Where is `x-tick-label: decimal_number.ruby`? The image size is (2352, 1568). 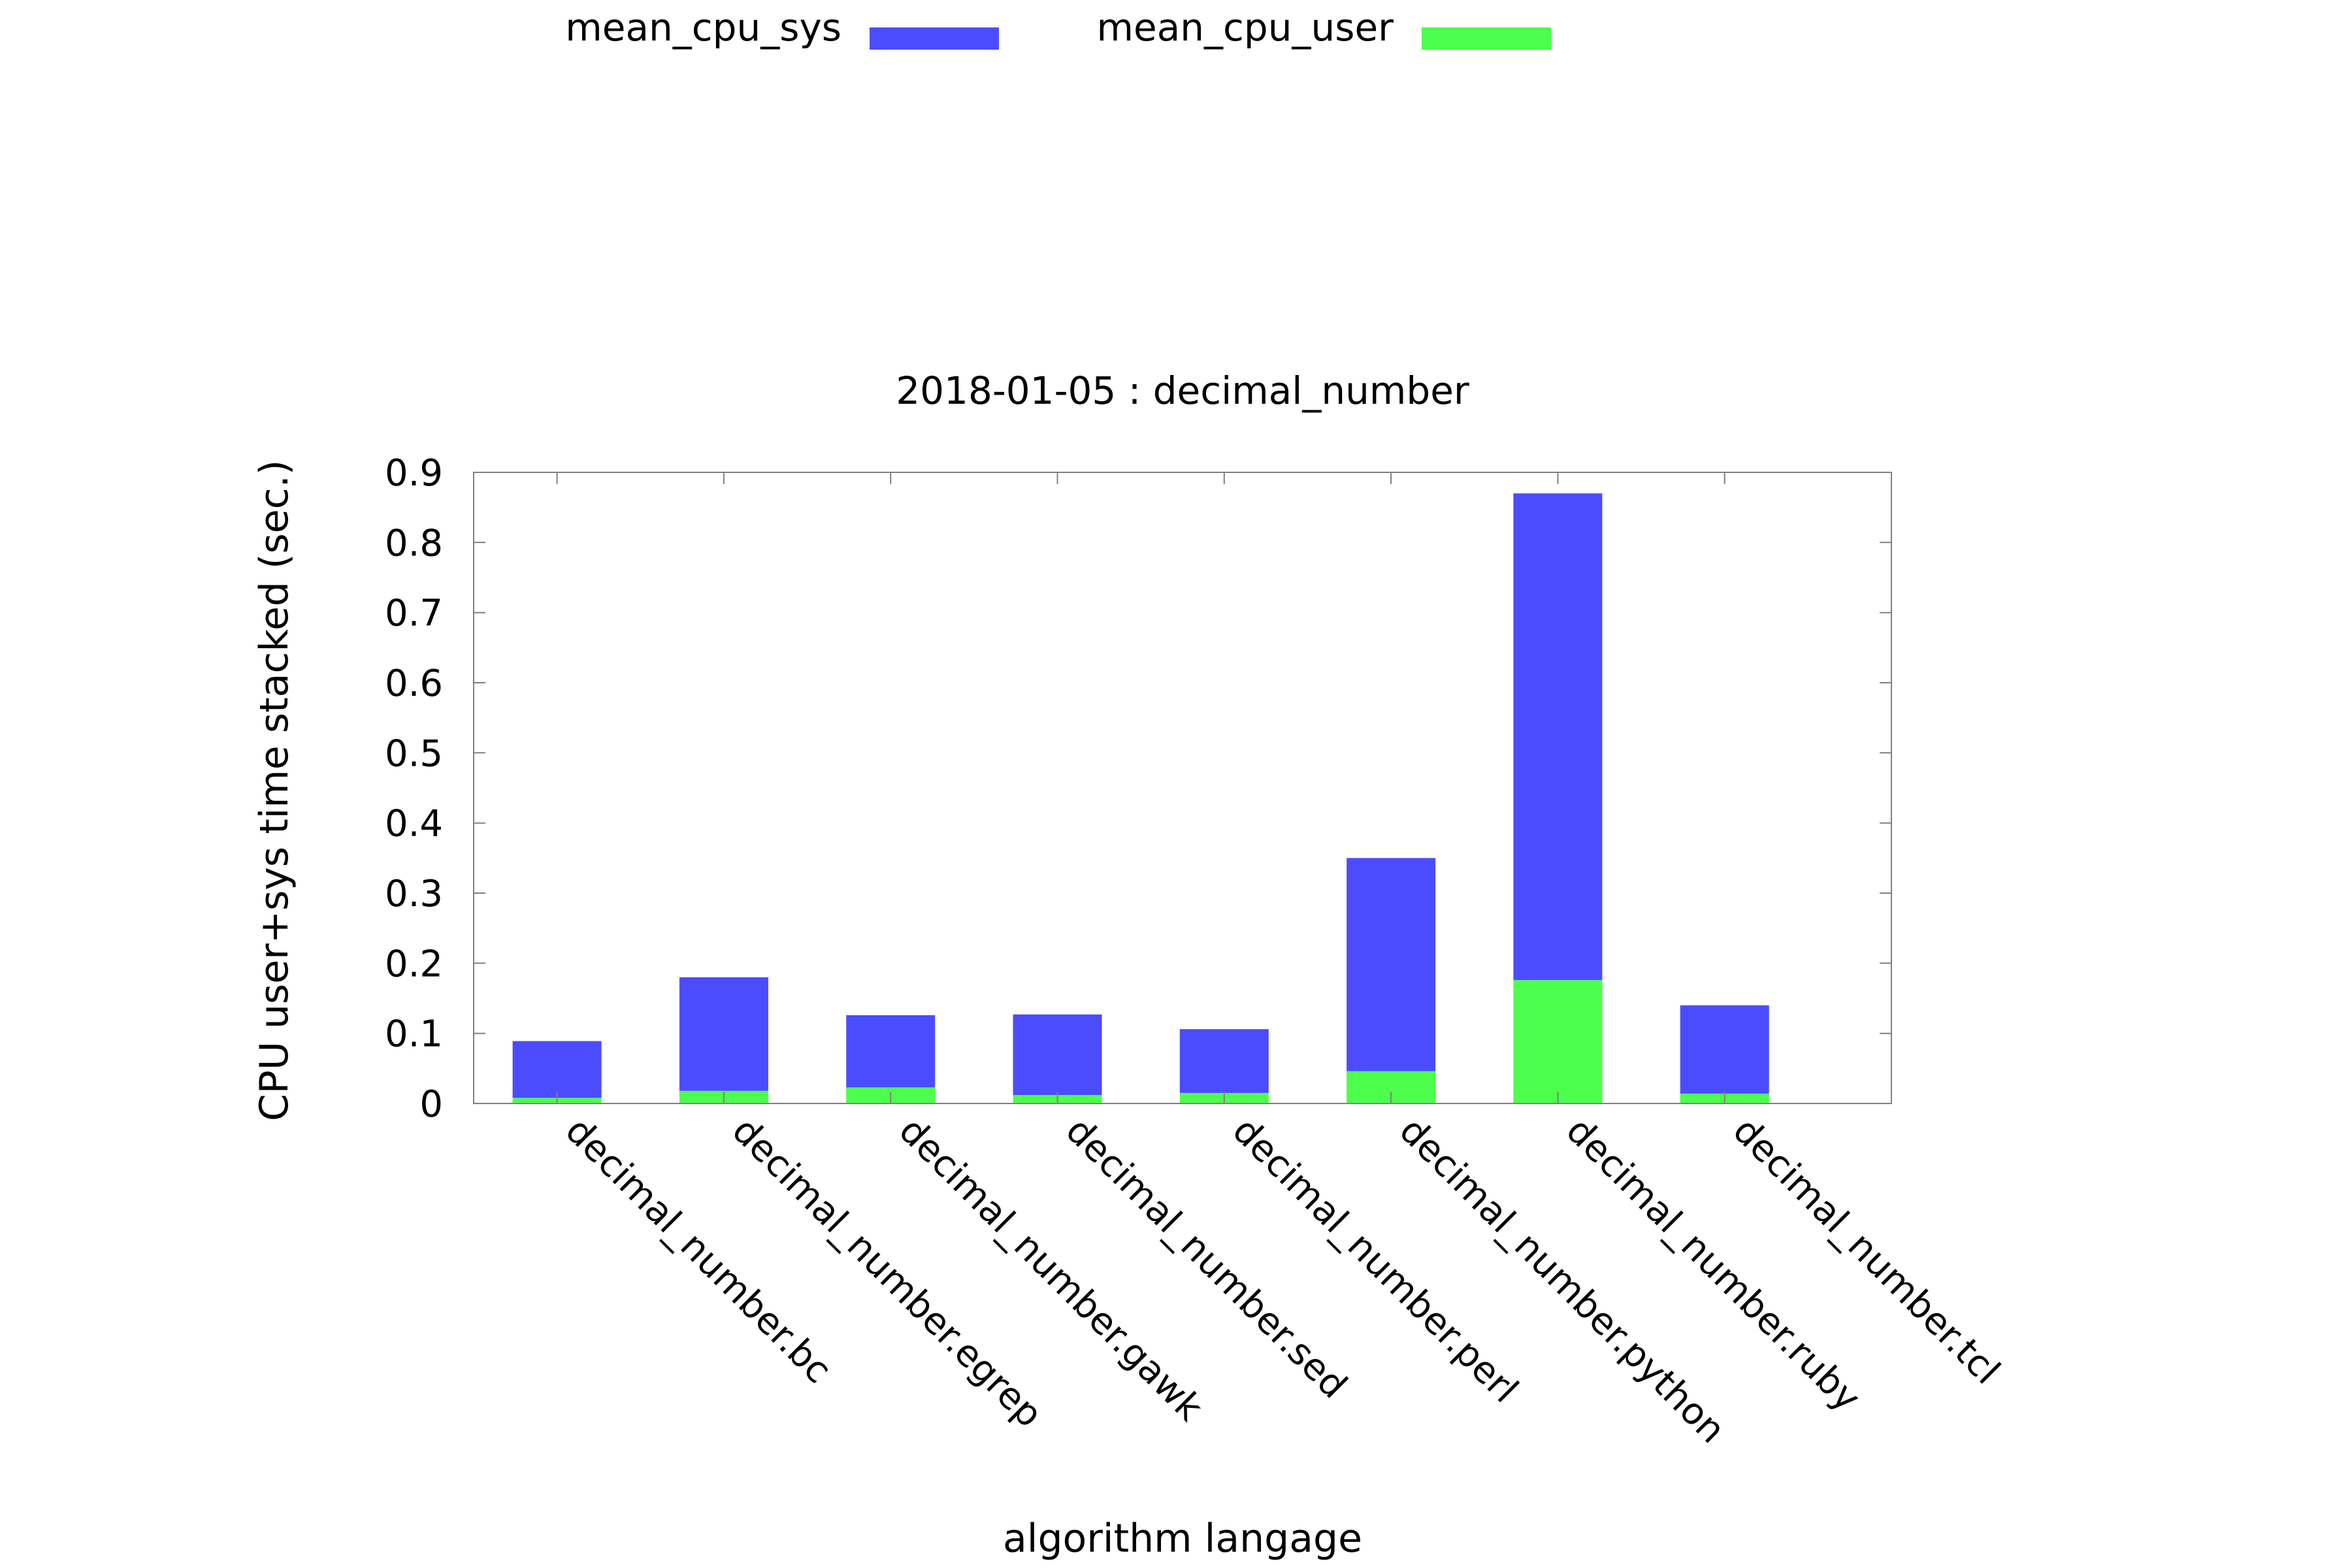
x-tick-label: decimal_number.ruby is located at coordinates (1713, 1264).